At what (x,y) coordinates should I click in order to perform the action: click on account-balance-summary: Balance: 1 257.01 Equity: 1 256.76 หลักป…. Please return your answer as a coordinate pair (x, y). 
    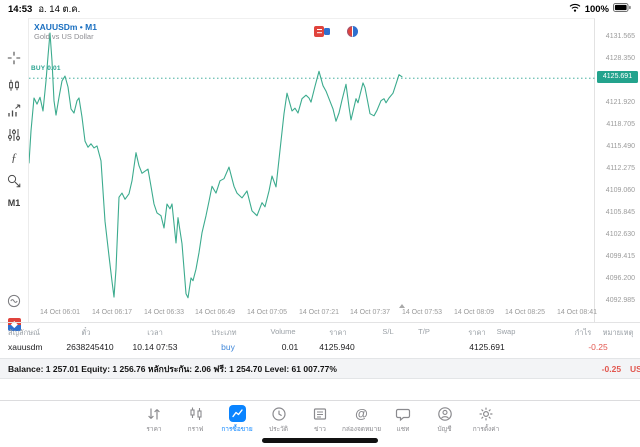
    Looking at the image, I should click on (172, 368).